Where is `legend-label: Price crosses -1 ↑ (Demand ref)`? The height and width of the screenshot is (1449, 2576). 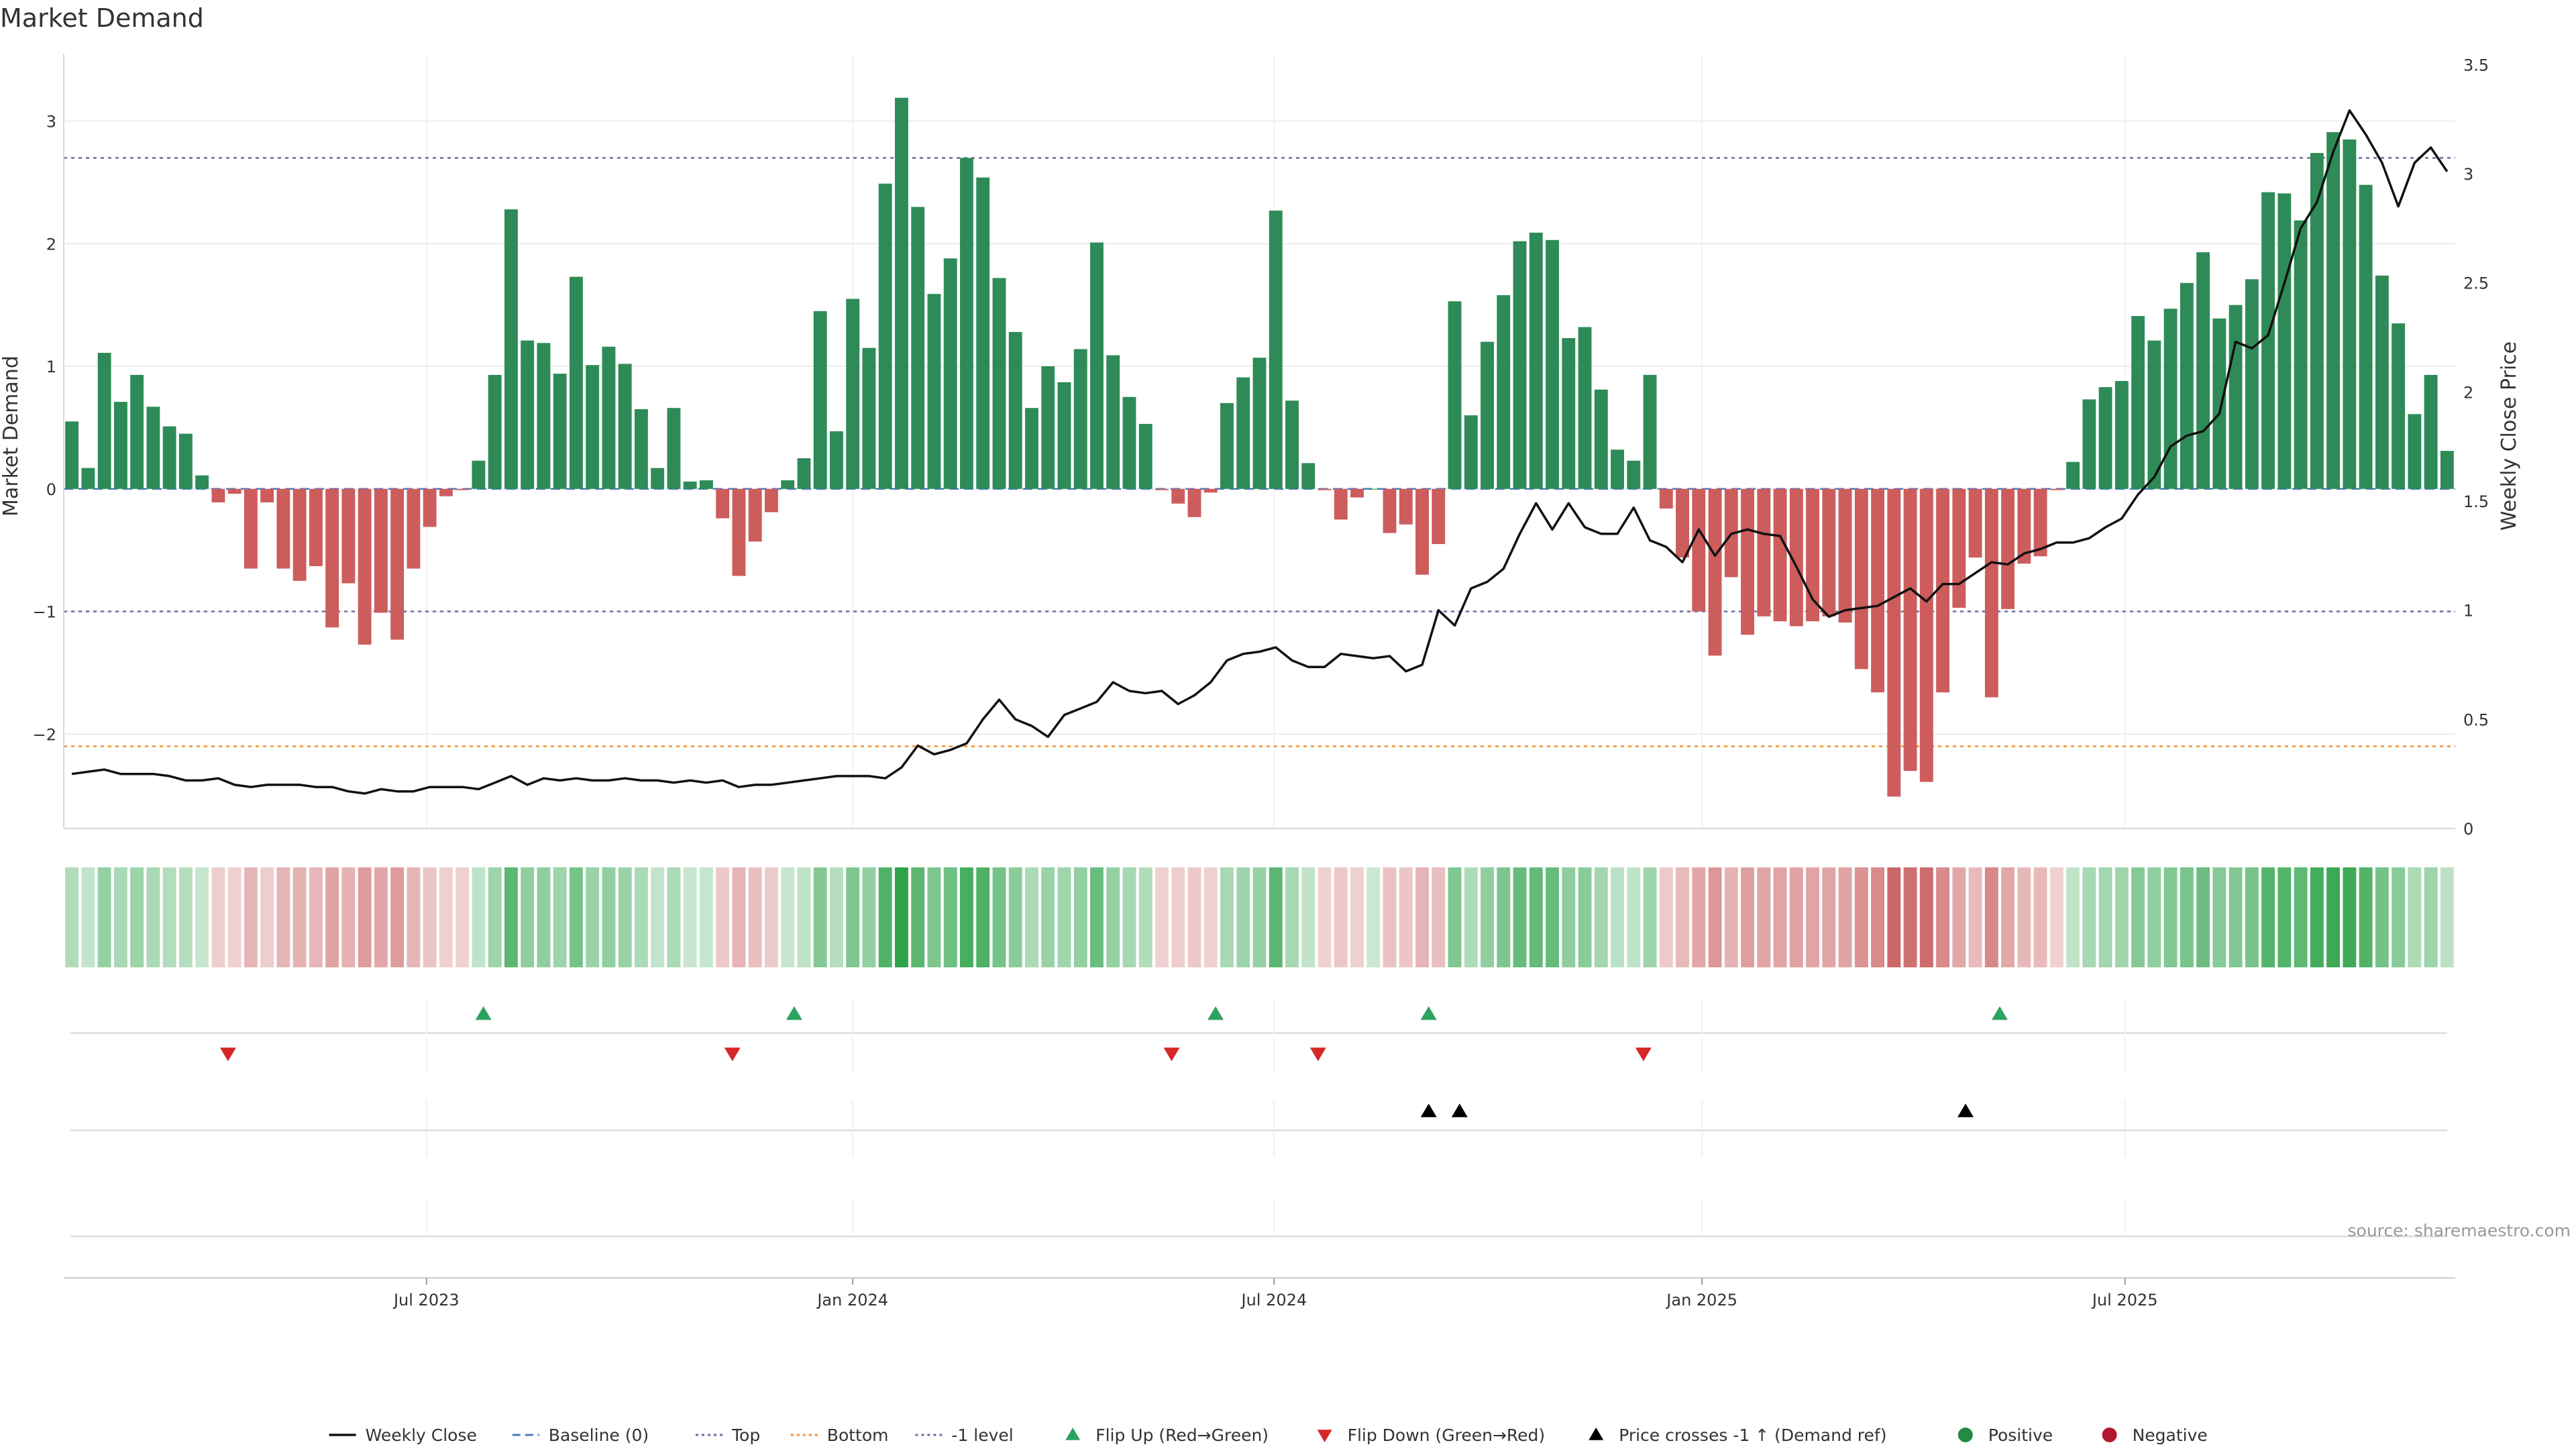 legend-label: Price crosses -1 ↑ (Demand ref) is located at coordinates (1752, 1435).